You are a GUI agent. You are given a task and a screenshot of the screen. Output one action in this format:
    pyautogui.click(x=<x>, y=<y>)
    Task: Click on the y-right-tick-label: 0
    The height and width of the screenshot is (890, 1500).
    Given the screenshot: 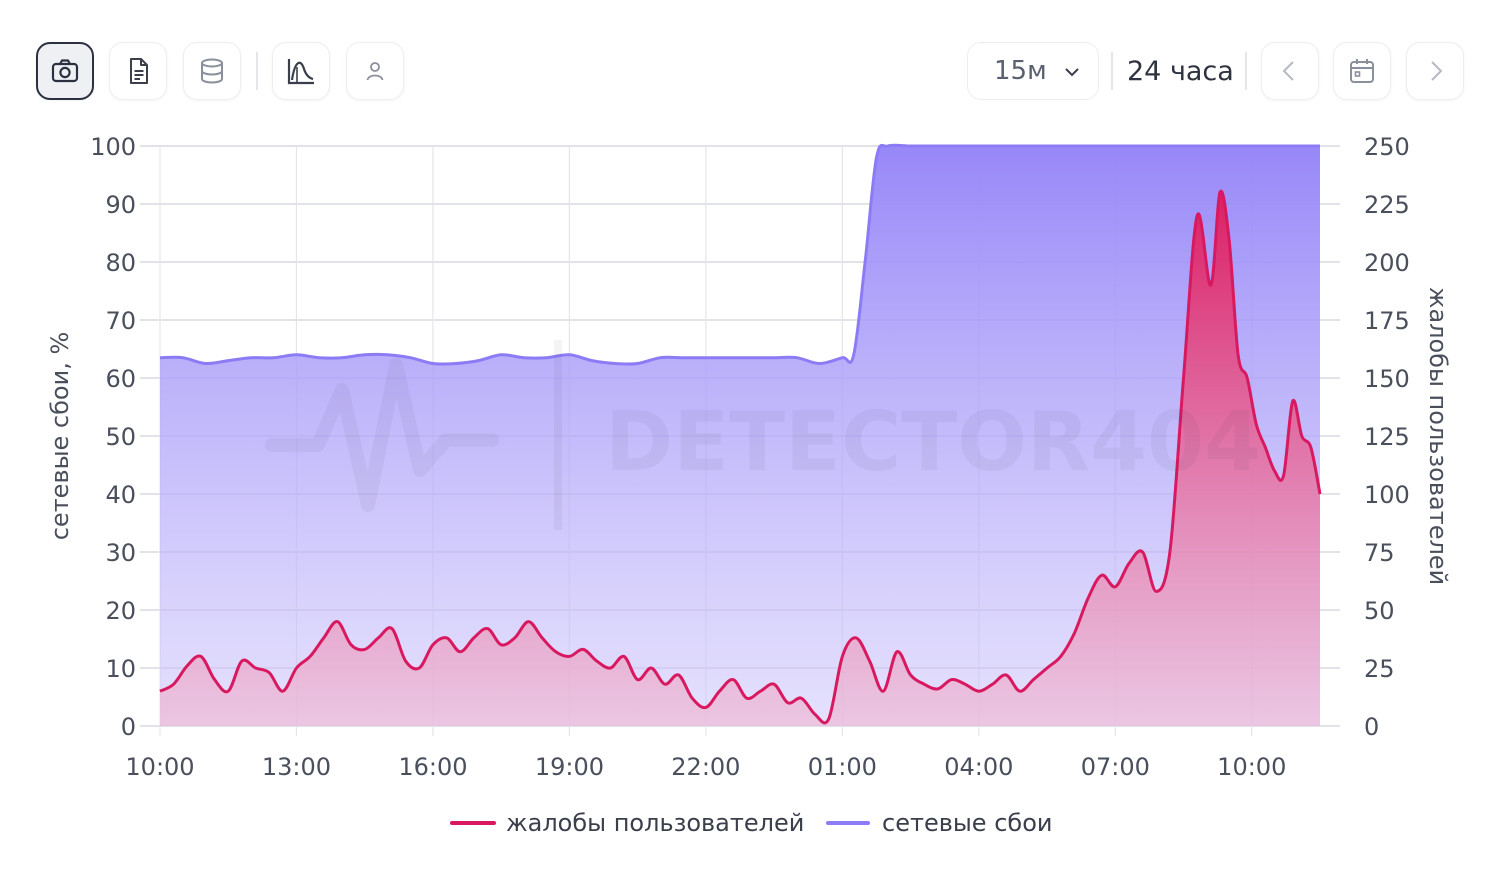 What is the action you would take?
    pyautogui.click(x=1371, y=727)
    